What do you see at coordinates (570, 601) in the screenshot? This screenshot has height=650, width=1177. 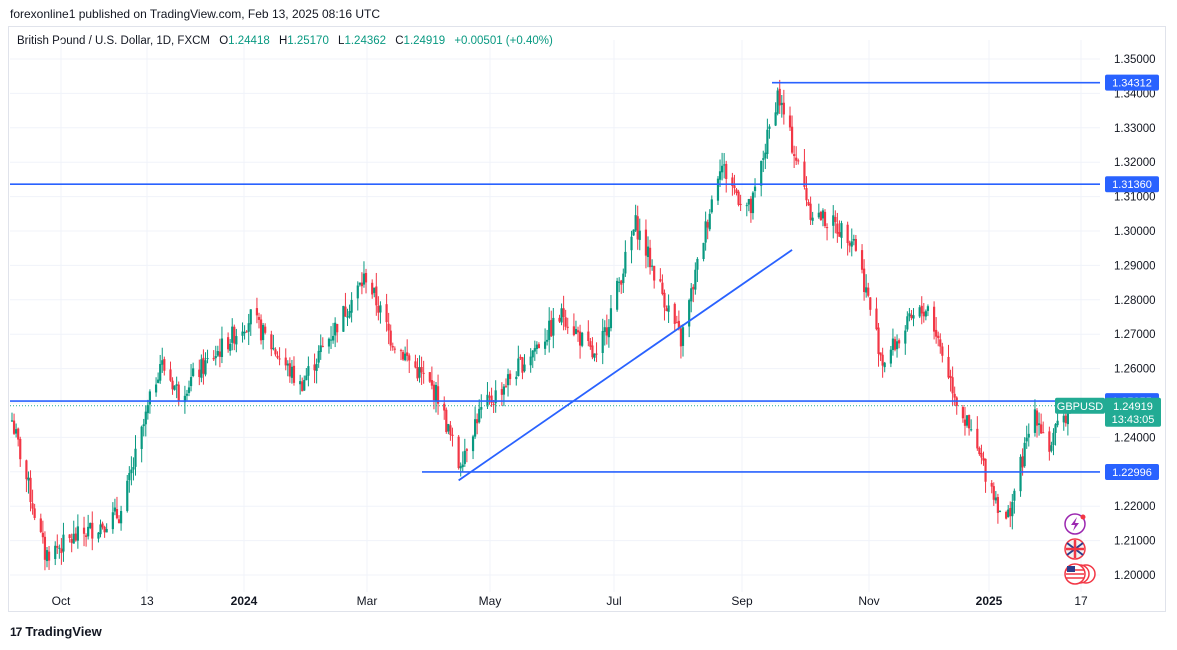 I see `x-axis: Oct 13 2024 Mar May Jul Sep Nov 2025 17` at bounding box center [570, 601].